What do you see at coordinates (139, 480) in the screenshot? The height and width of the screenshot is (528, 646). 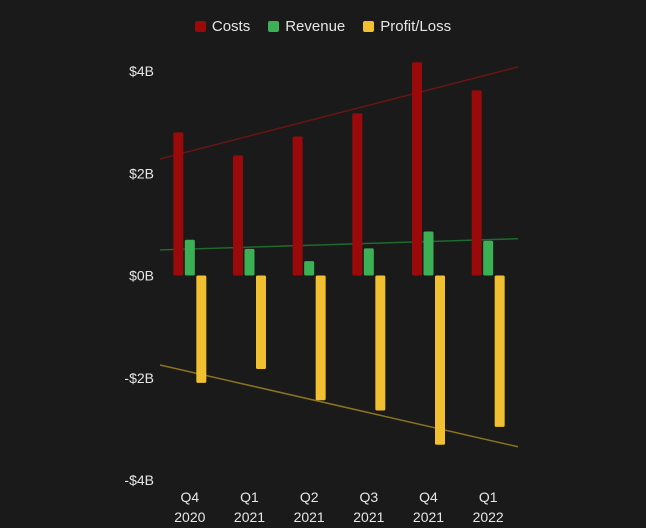 I see `y-tick-label-4: -$4B` at bounding box center [139, 480].